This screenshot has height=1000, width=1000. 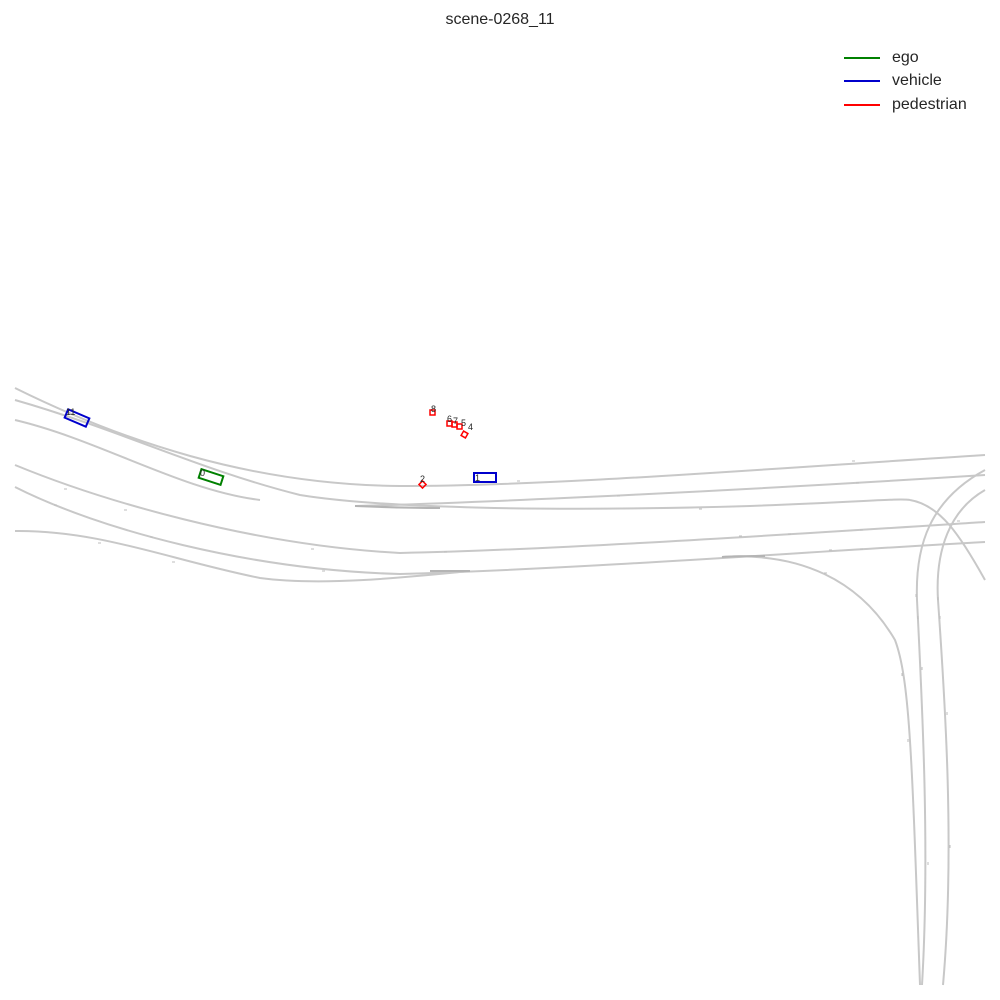 I want to click on agent-vehicle-11: 11, so click(x=77, y=417).